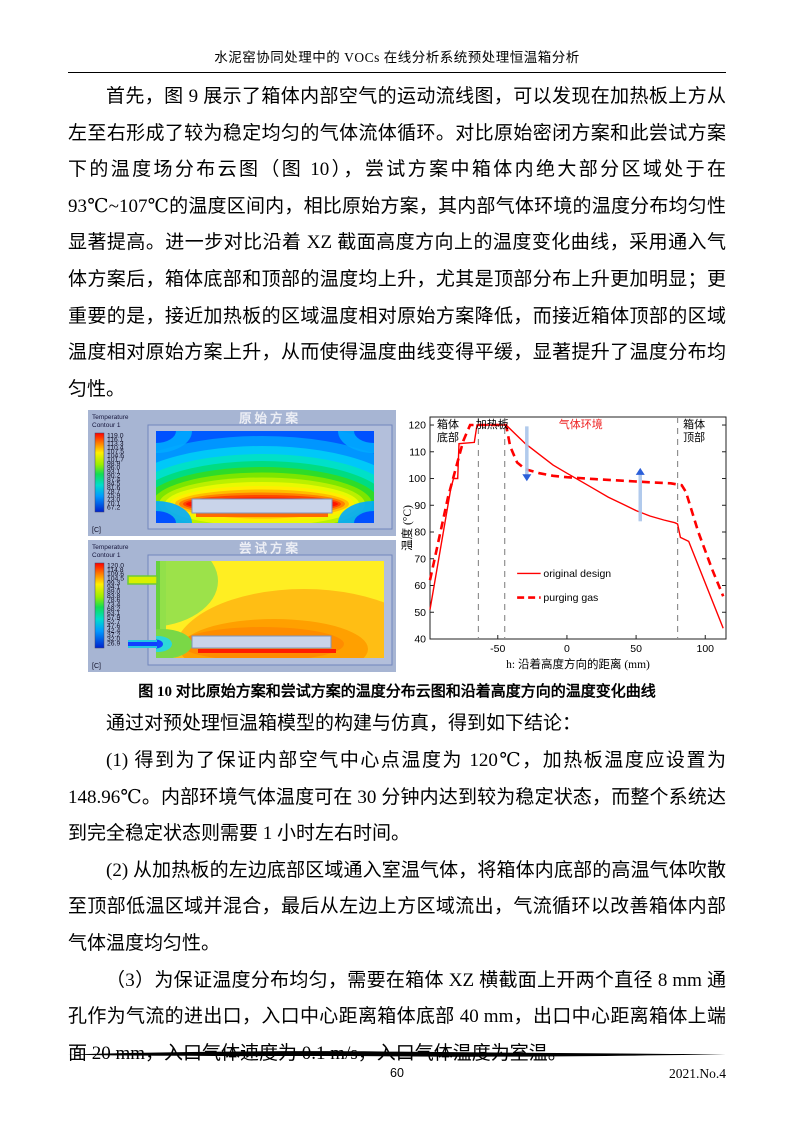 The height and width of the screenshot is (1122, 793). What do you see at coordinates (397, 1065) in the screenshot?
I see `page-footer: 60 2021.No.4` at bounding box center [397, 1065].